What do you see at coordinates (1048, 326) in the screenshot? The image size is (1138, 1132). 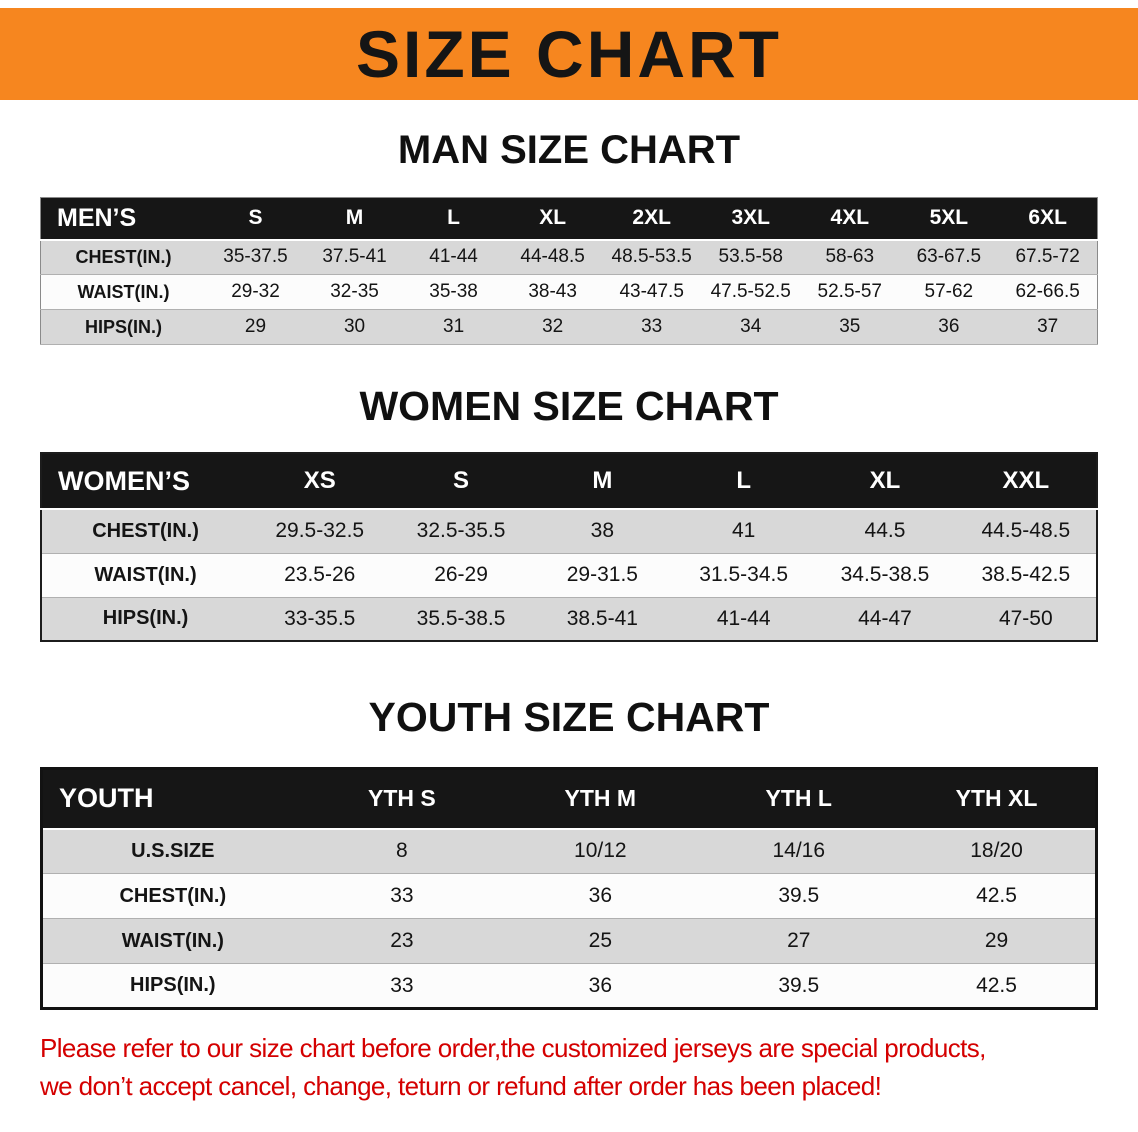 I see `size-value-cell: 37` at bounding box center [1048, 326].